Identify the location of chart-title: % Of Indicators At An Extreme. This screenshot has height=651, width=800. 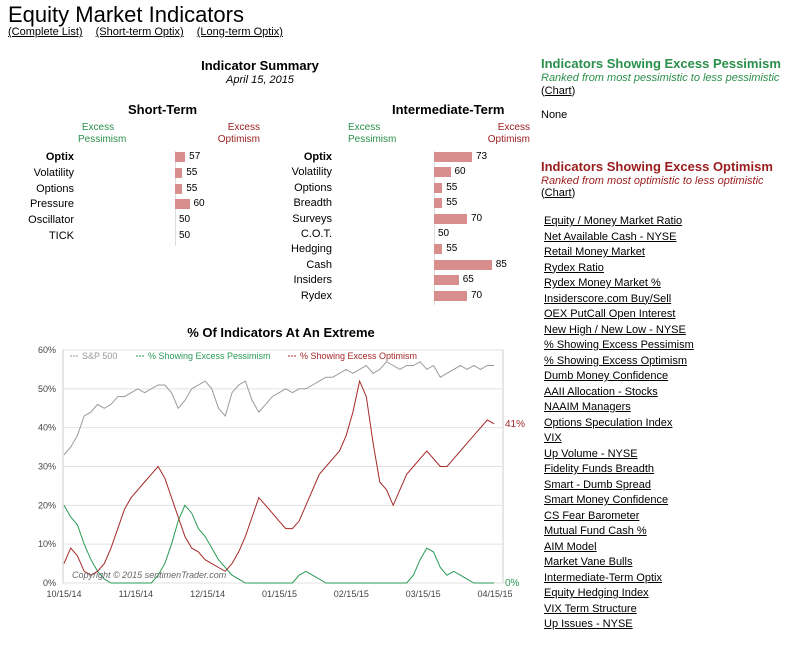
(281, 332).